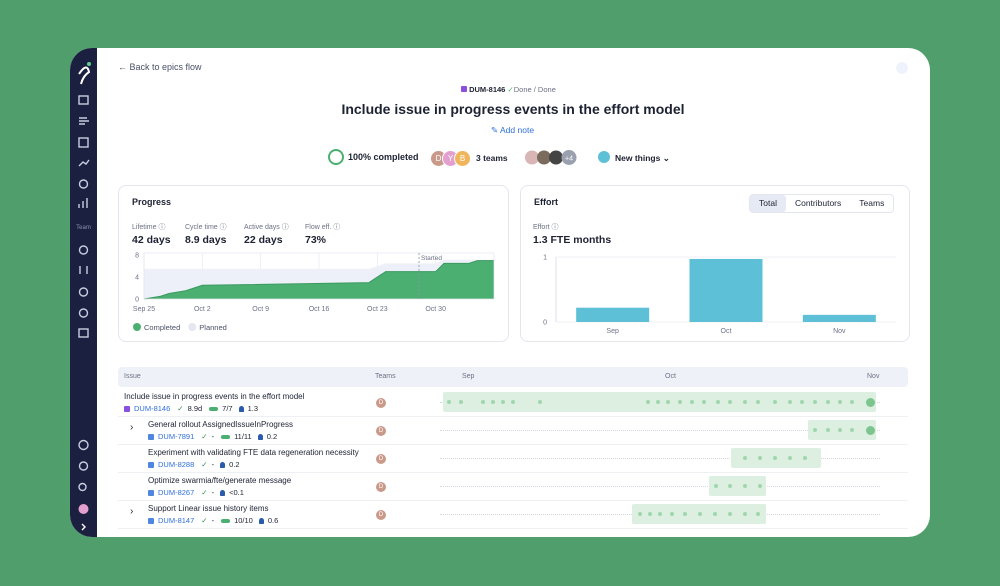  Describe the element at coordinates (220, 424) in the screenshot. I see `issue-title: General rollout AssignedIssueInProgress` at that location.